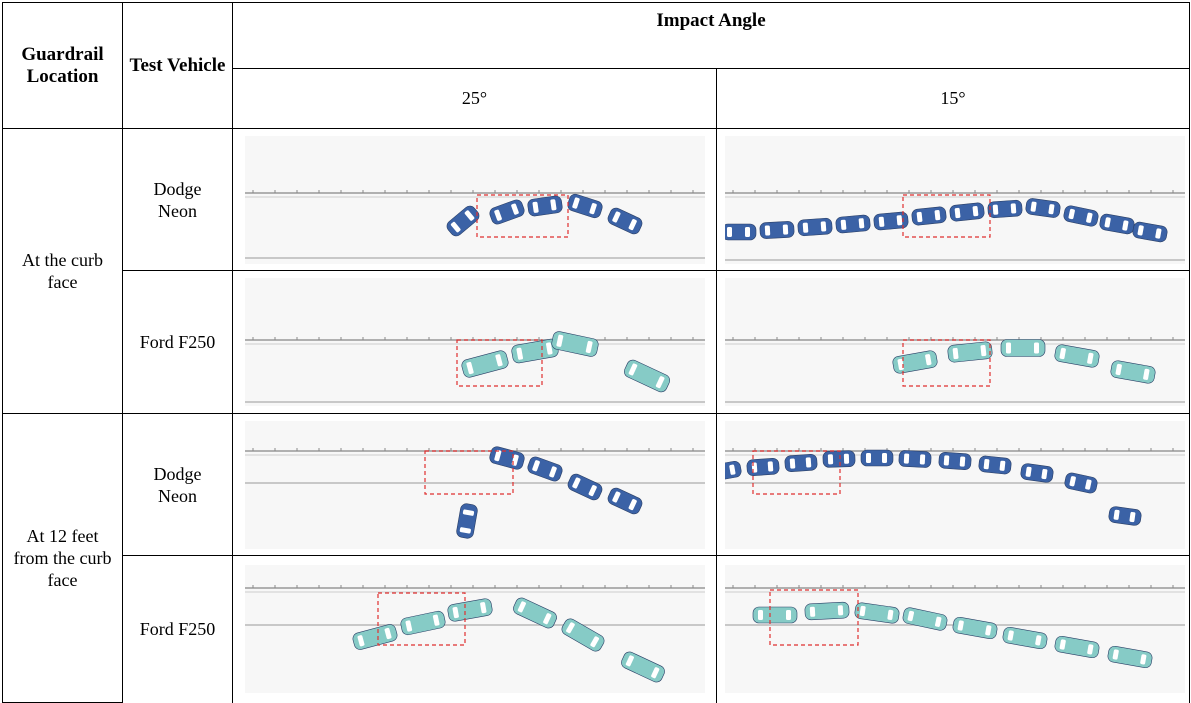 The image size is (1191, 703). I want to click on header-cell: Impact Angle, so click(711, 35).